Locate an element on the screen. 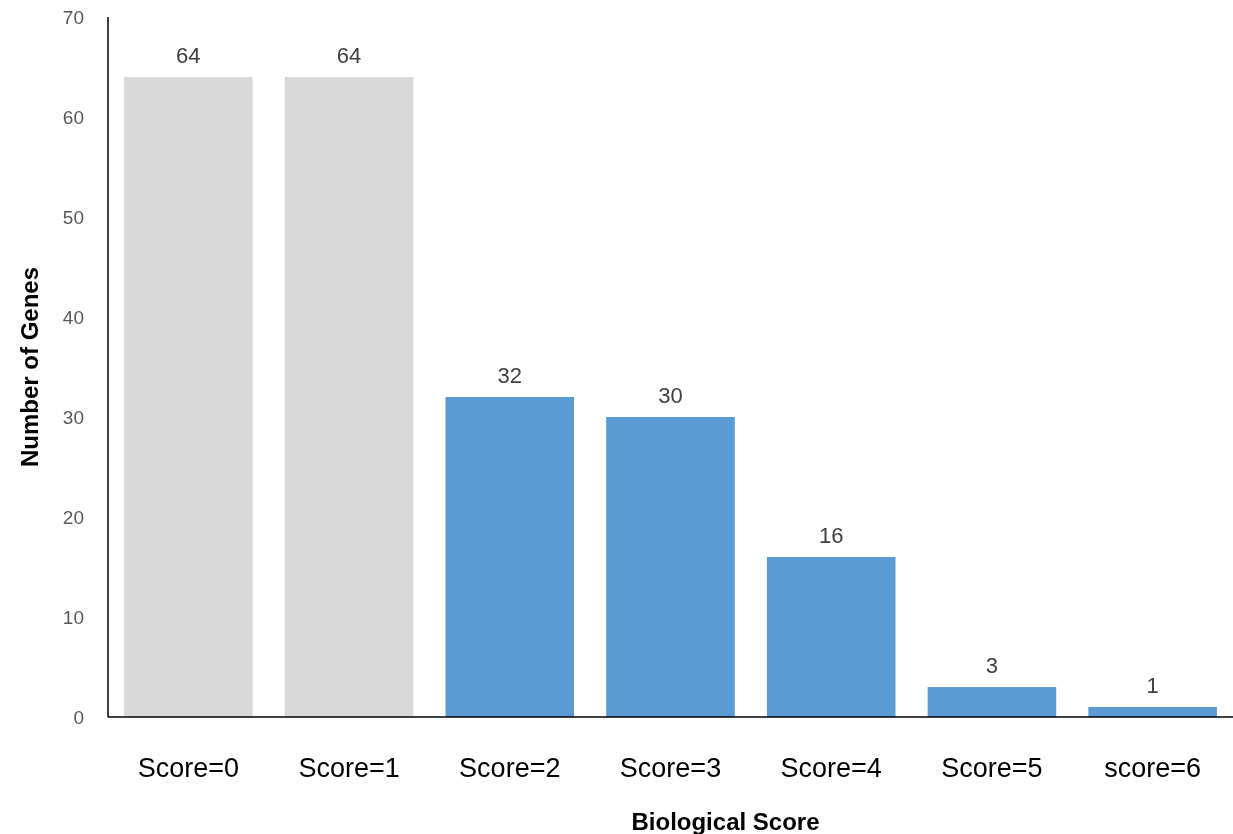 This screenshot has width=1233, height=834. x-tick-label: Score=0 is located at coordinates (188, 768).